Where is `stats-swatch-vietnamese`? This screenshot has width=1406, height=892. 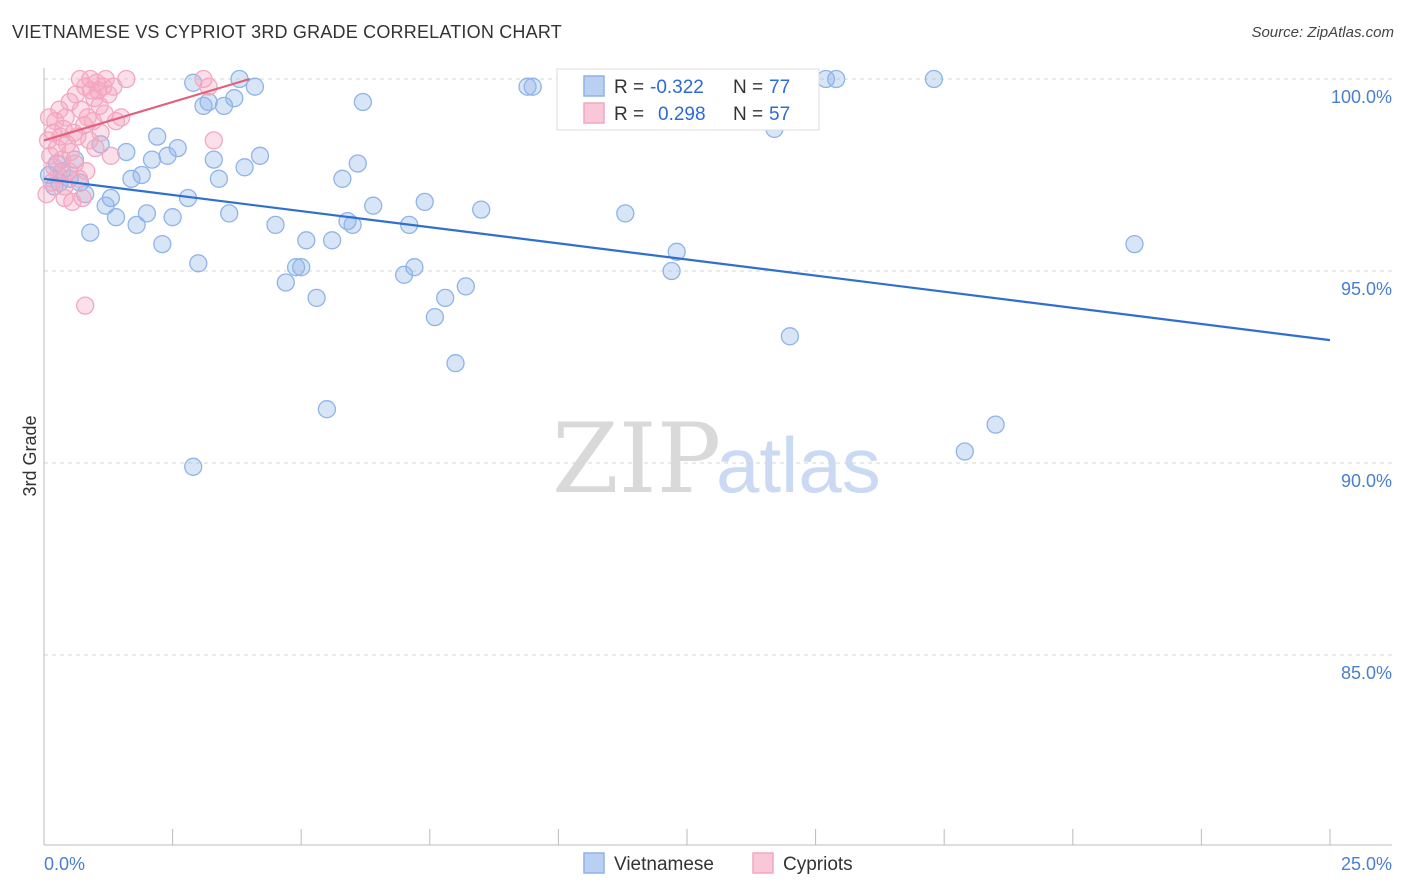
stats-swatch-vietnamese is located at coordinates (594, 86).